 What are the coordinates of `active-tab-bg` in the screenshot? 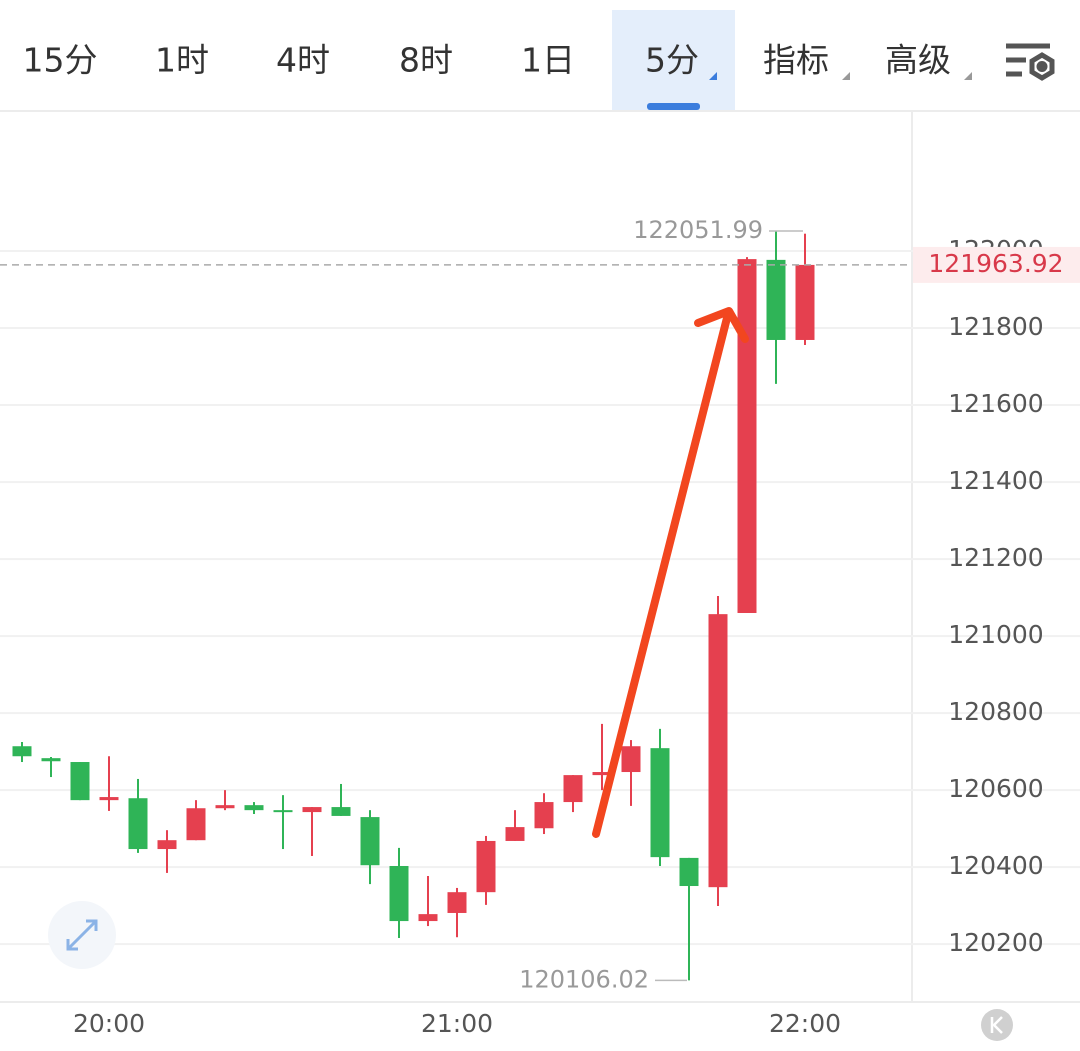 It's located at (673, 60).